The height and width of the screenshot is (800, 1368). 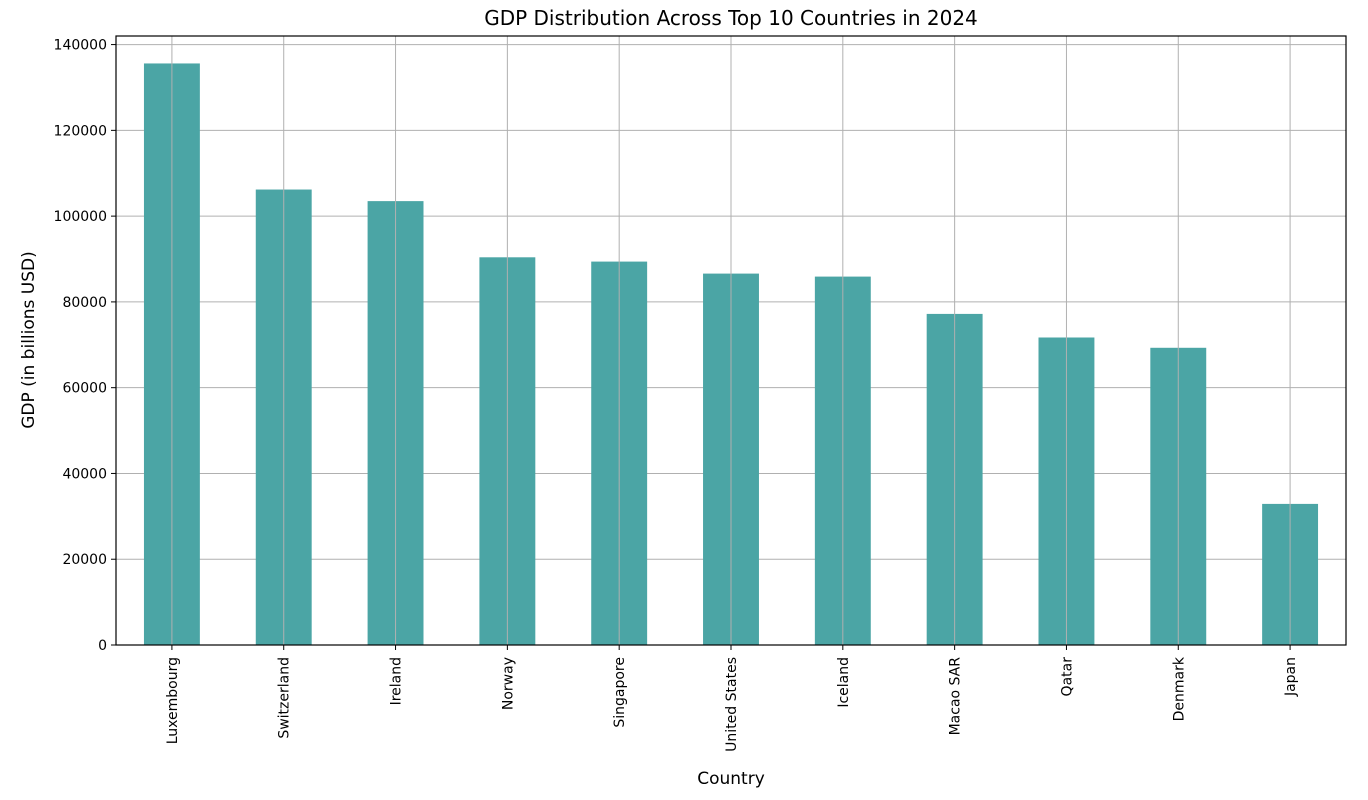 I want to click on y-tick-label: 80000, so click(x=84, y=303).